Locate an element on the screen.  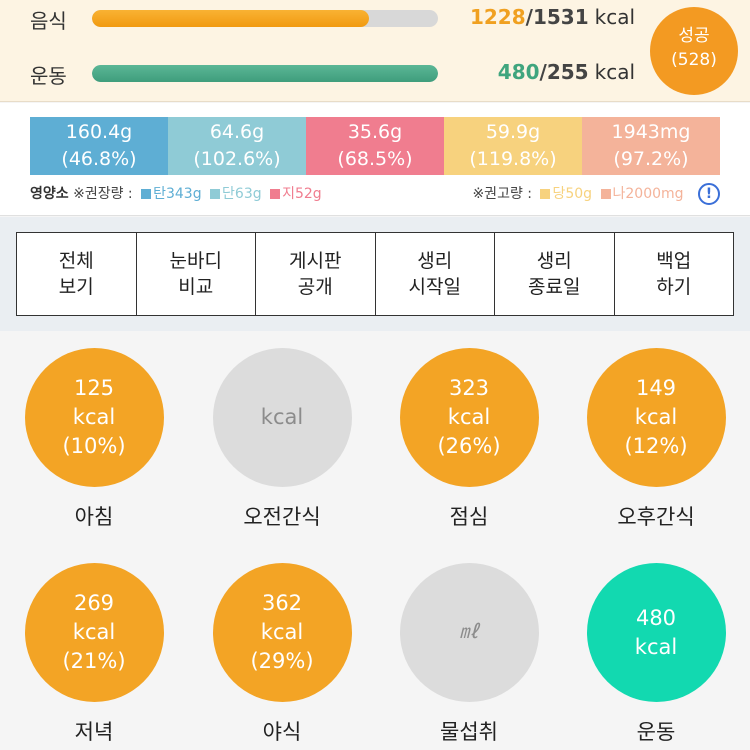
board-publish-button: 게시판 공개 is located at coordinates (315, 274).